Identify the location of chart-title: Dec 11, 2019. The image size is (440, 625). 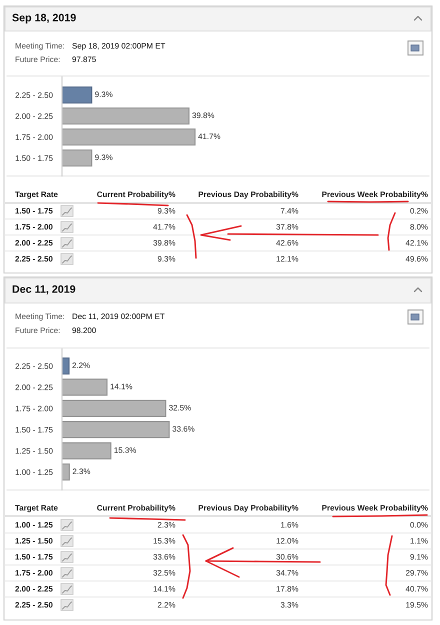
(44, 289).